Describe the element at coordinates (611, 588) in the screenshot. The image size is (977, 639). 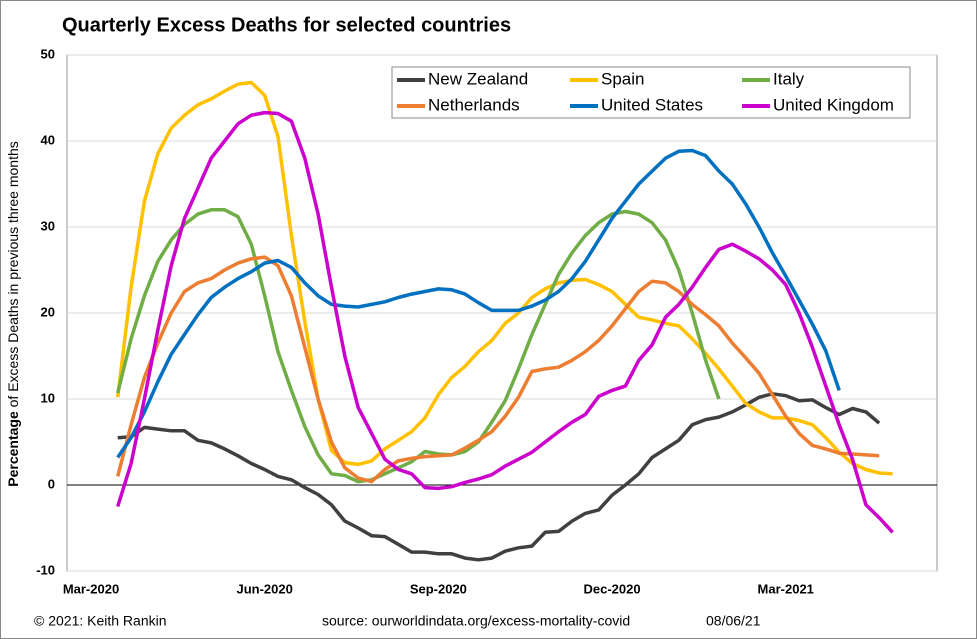
I see `x-tick-label: Dec-2020` at that location.